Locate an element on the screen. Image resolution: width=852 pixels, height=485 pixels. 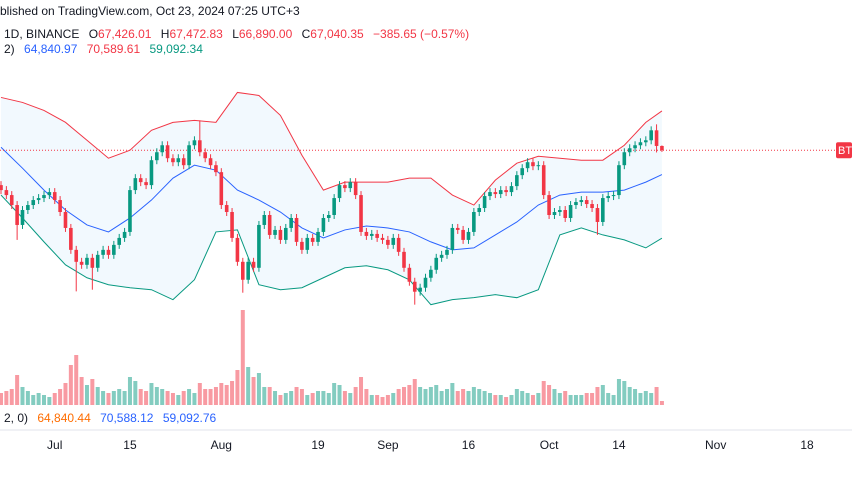
ohlc-key: H is located at coordinates (165, 34).